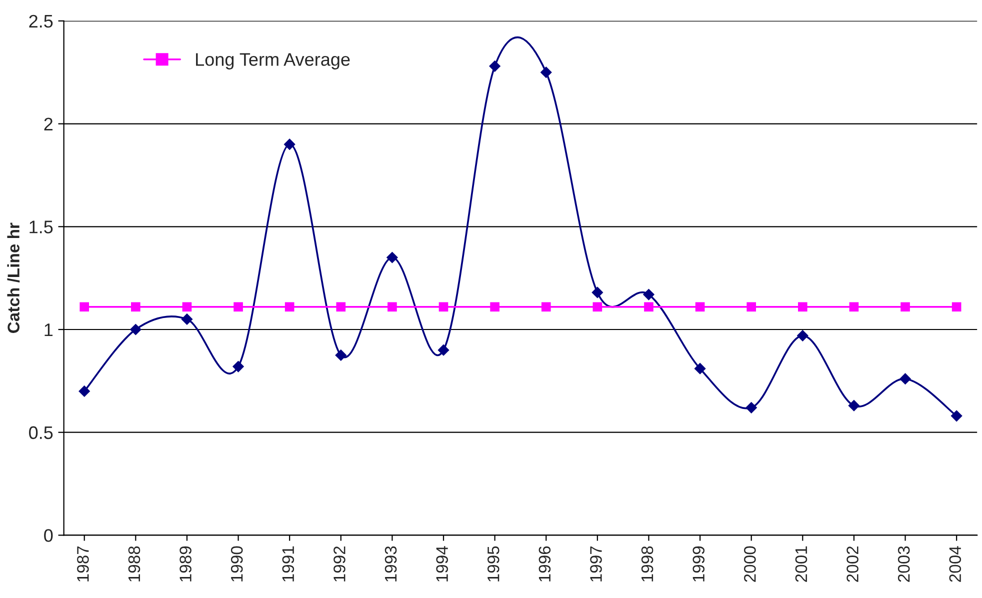 The height and width of the screenshot is (598, 982). What do you see at coordinates (340, 564) in the screenshot?
I see `x-tick-label: 1992` at bounding box center [340, 564].